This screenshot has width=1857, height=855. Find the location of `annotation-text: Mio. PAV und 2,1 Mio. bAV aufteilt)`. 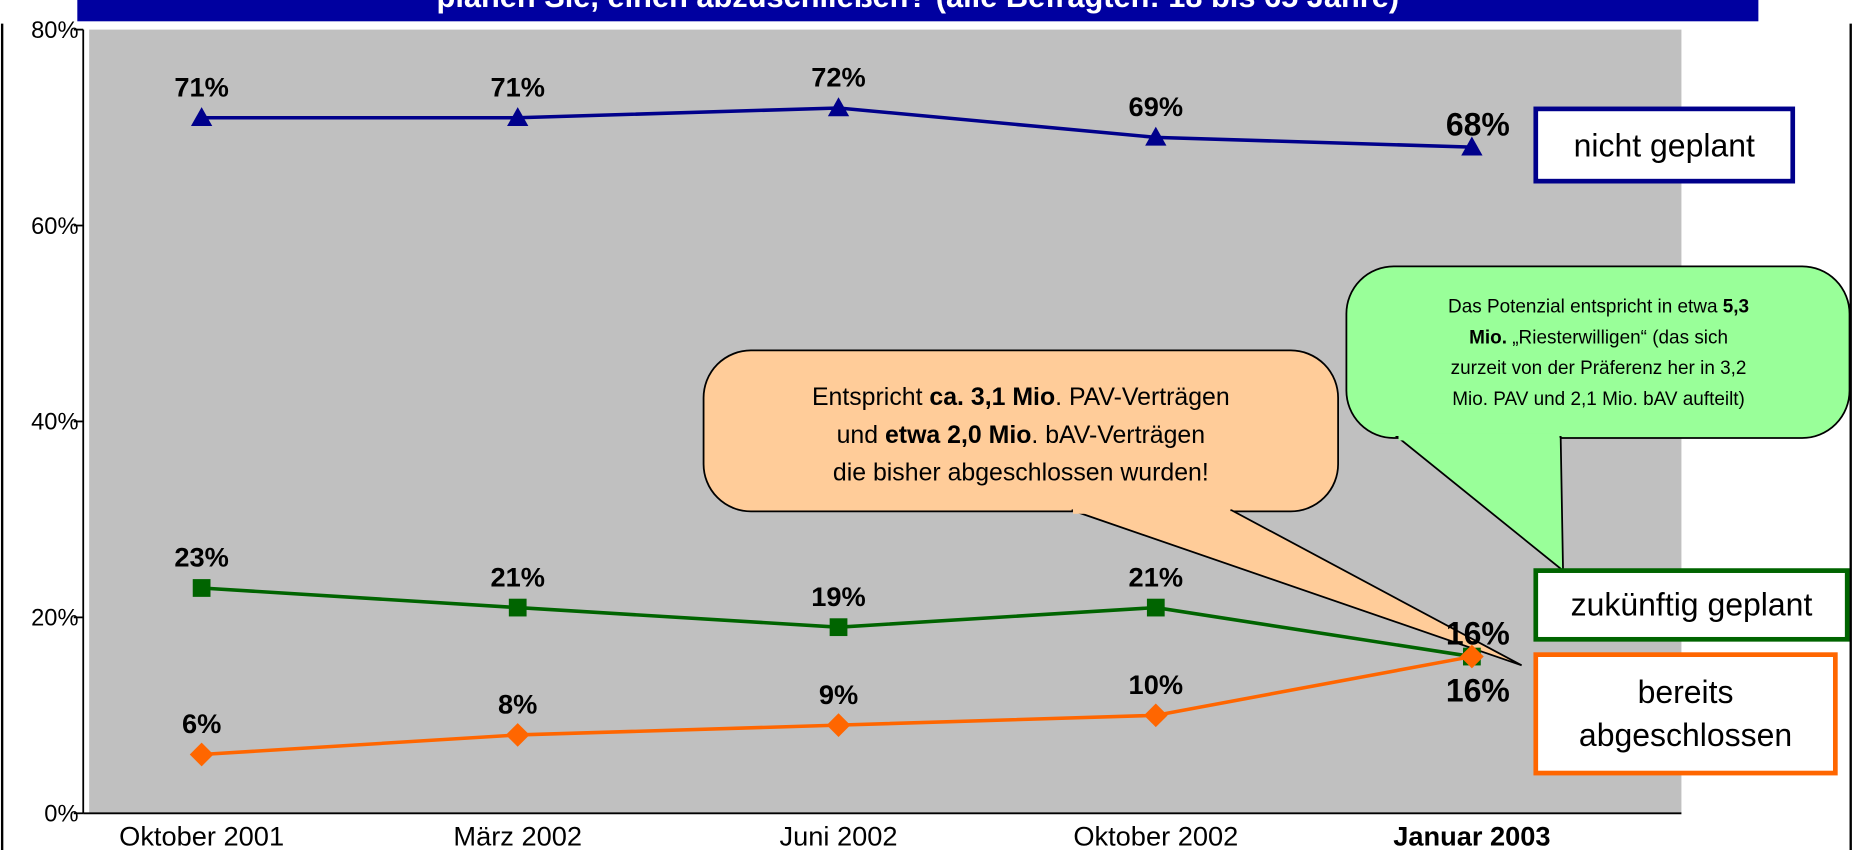

annotation-text: Mio. PAV und 2,1 Mio. bAV aufteilt) is located at coordinates (1598, 399).